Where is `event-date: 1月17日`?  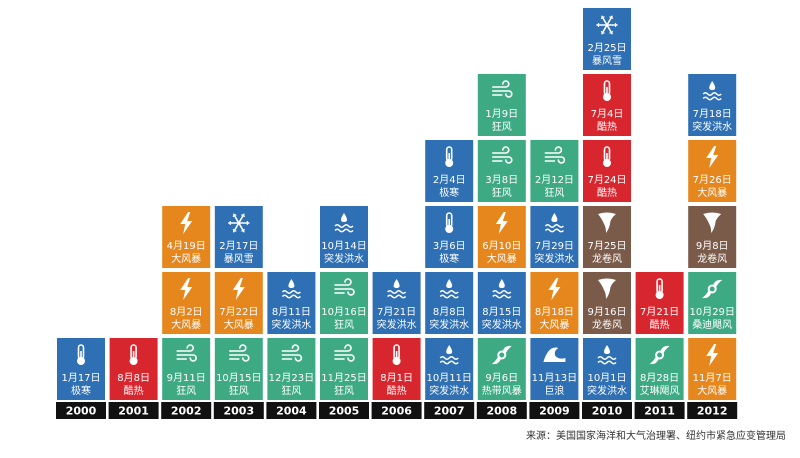 event-date: 1月17日 is located at coordinates (80, 378).